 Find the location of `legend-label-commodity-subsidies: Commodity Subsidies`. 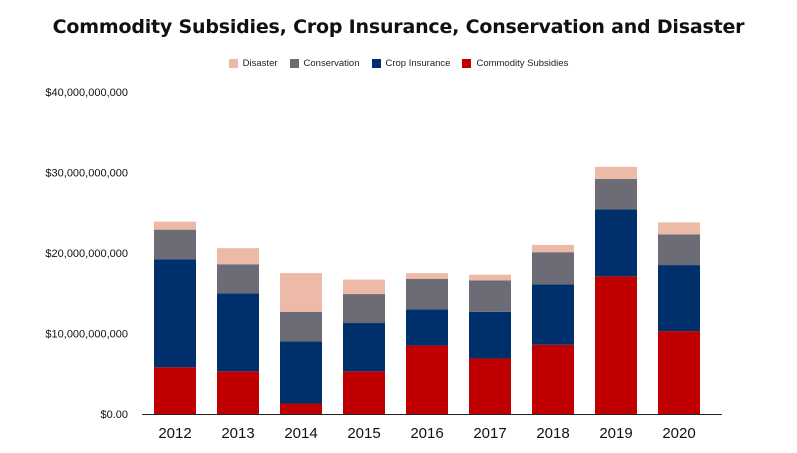

legend-label-commodity-subsidies: Commodity Subsidies is located at coordinates (522, 63).